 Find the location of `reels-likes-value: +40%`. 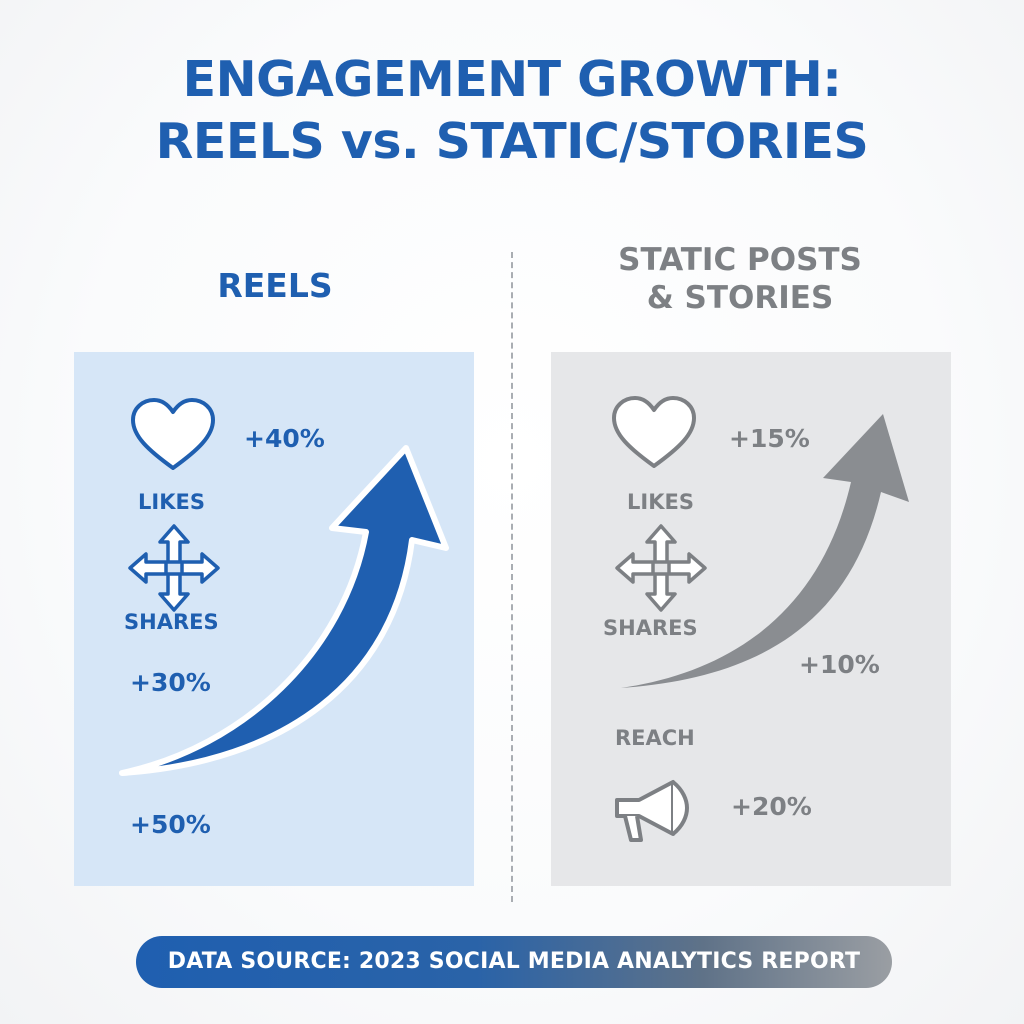

reels-likes-value: +40% is located at coordinates (284, 438).